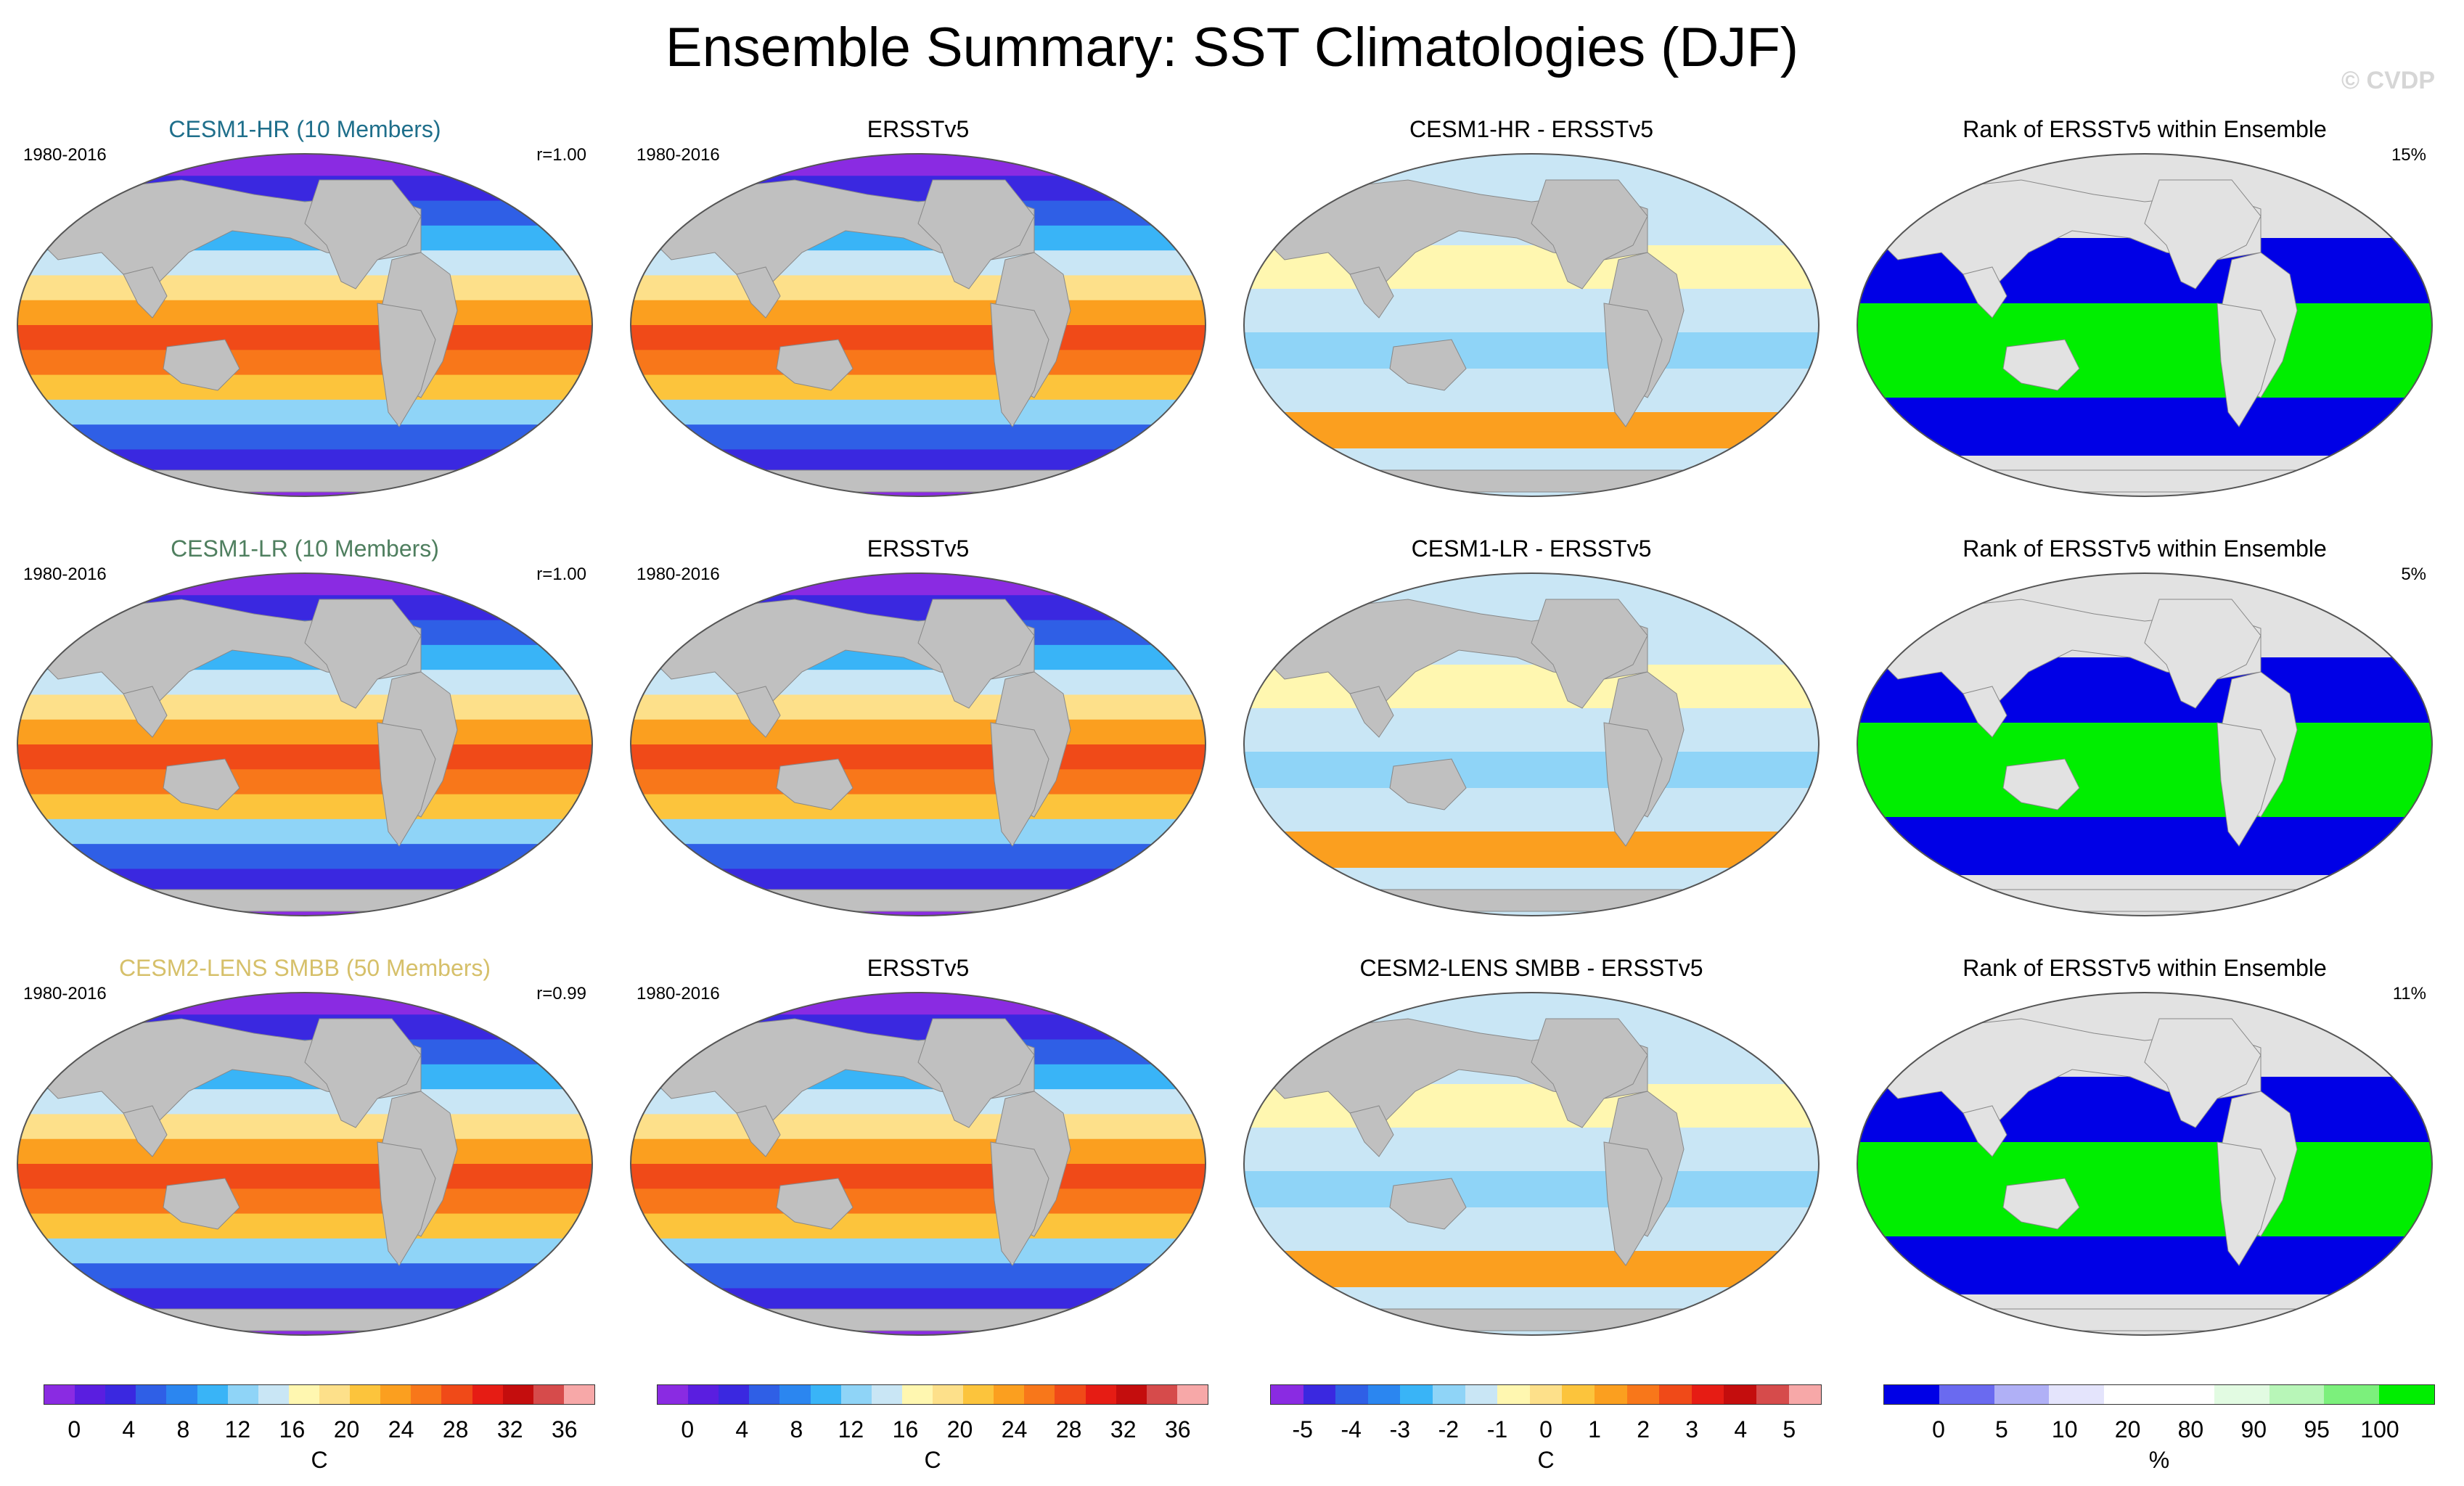  Describe the element at coordinates (509, 1429) in the screenshot. I see `colorbar-tick-label: 32` at that location.